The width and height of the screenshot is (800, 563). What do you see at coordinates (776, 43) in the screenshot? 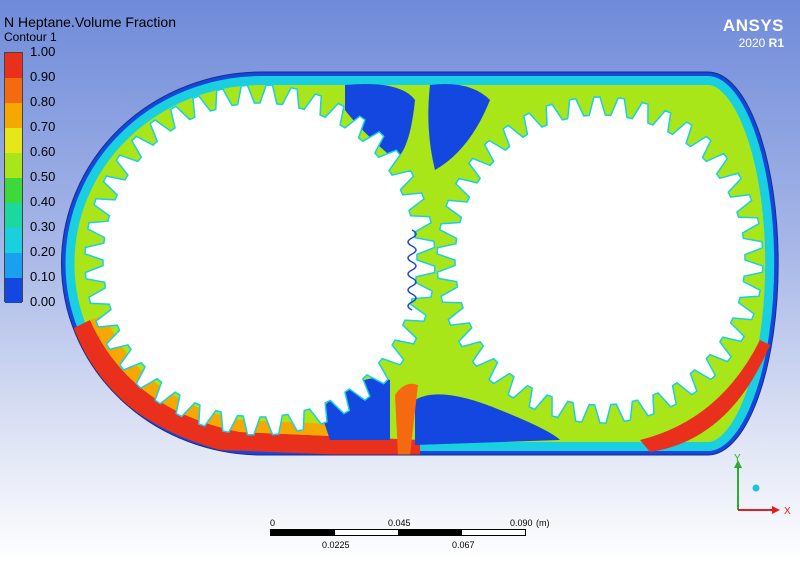
I see `version-release: R1` at bounding box center [776, 43].